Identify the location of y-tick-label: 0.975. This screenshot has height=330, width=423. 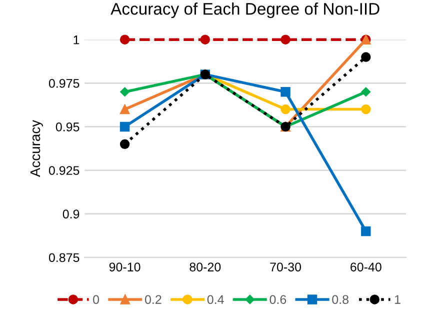
(64, 83).